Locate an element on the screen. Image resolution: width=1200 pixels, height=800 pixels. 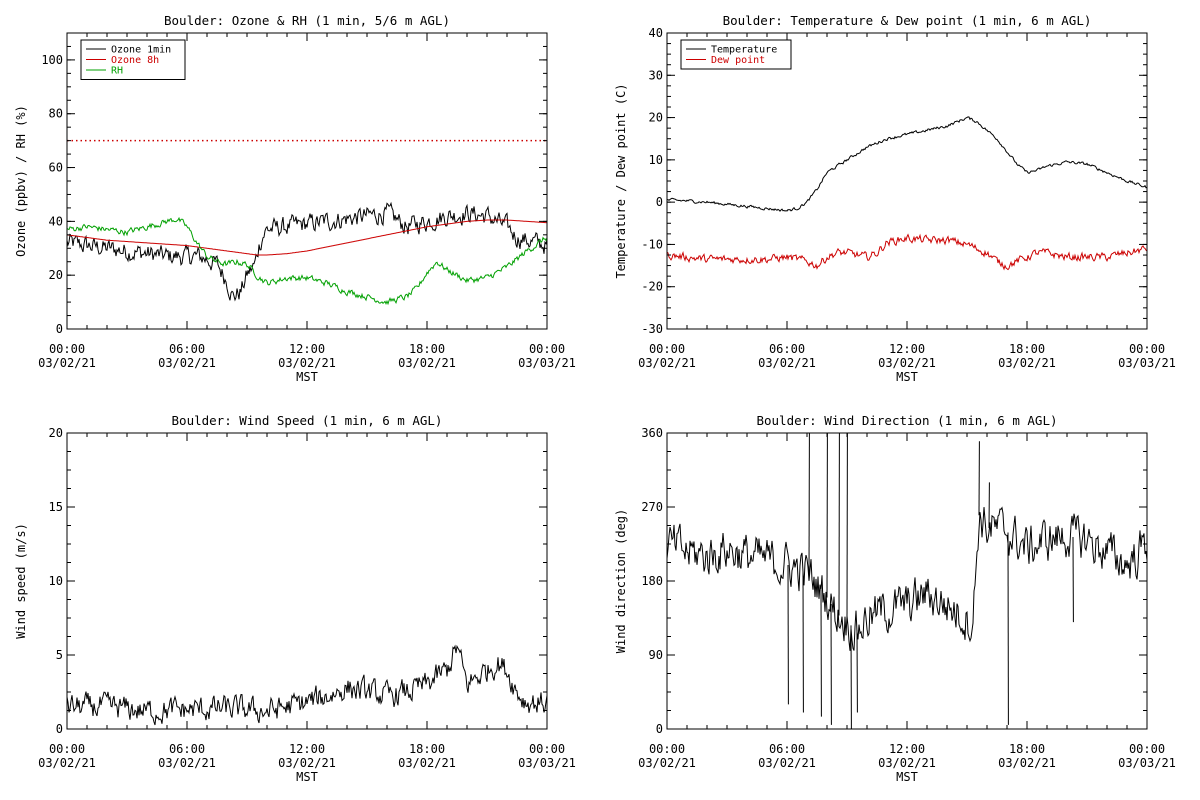
y-tick-label: 30 is located at coordinates (656, 75).